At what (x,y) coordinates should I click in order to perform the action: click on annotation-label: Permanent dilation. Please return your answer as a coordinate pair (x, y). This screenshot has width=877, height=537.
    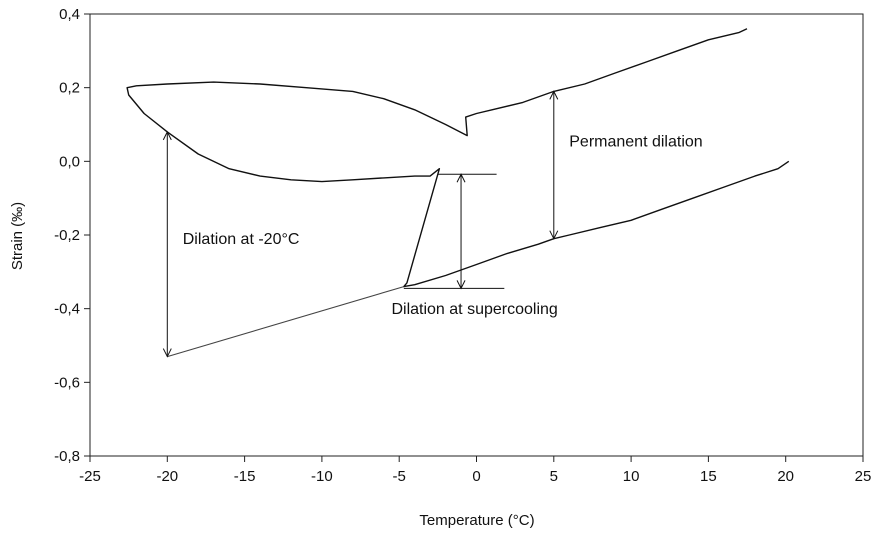
    Looking at the image, I should click on (635, 142).